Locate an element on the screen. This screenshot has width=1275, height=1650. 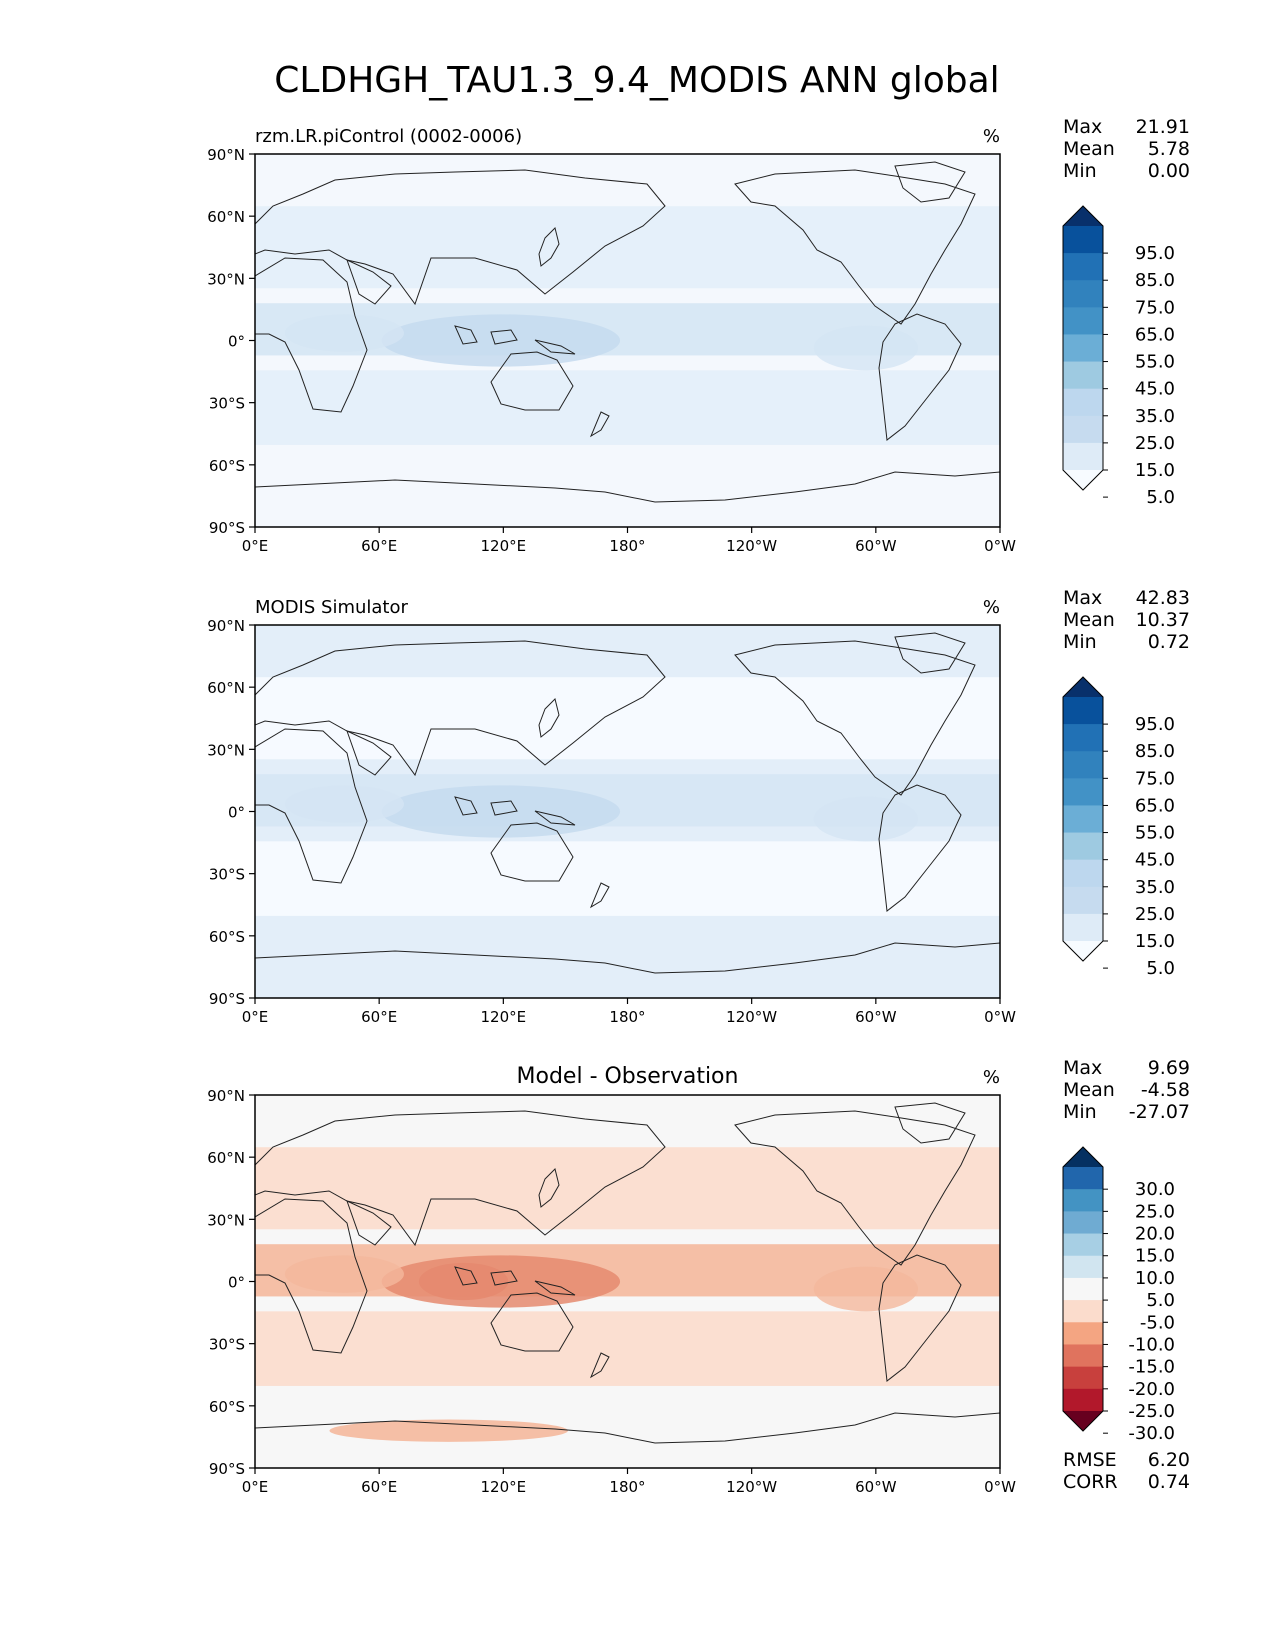
stat-value: 0.72 is located at coordinates (1169, 642).